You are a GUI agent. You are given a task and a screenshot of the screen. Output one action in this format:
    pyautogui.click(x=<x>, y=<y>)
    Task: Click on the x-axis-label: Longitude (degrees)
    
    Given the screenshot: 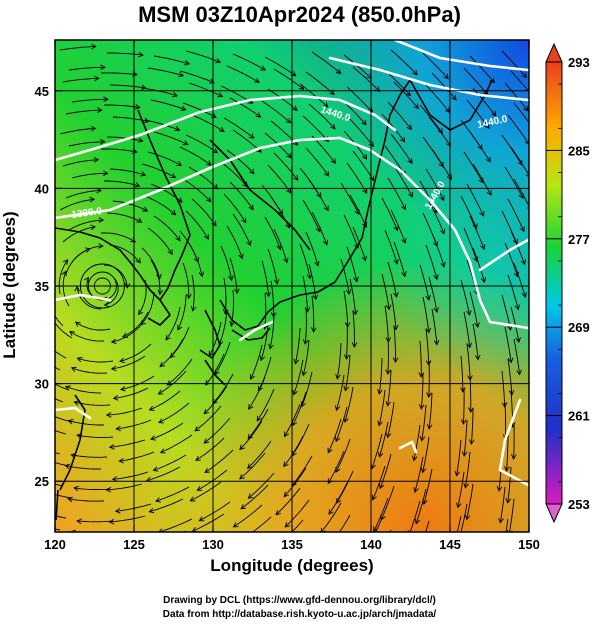 What is the action you would take?
    pyautogui.click(x=292, y=565)
    